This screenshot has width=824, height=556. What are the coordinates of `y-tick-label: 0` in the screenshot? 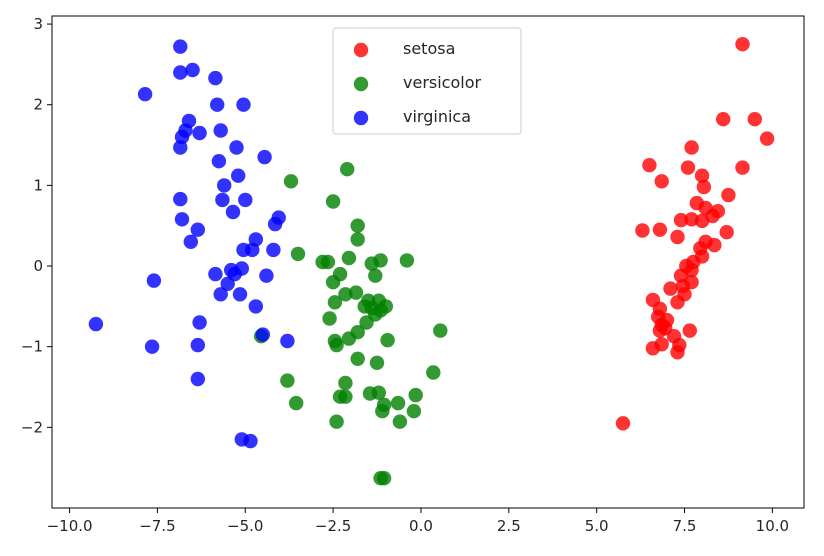 It's located at (38, 266).